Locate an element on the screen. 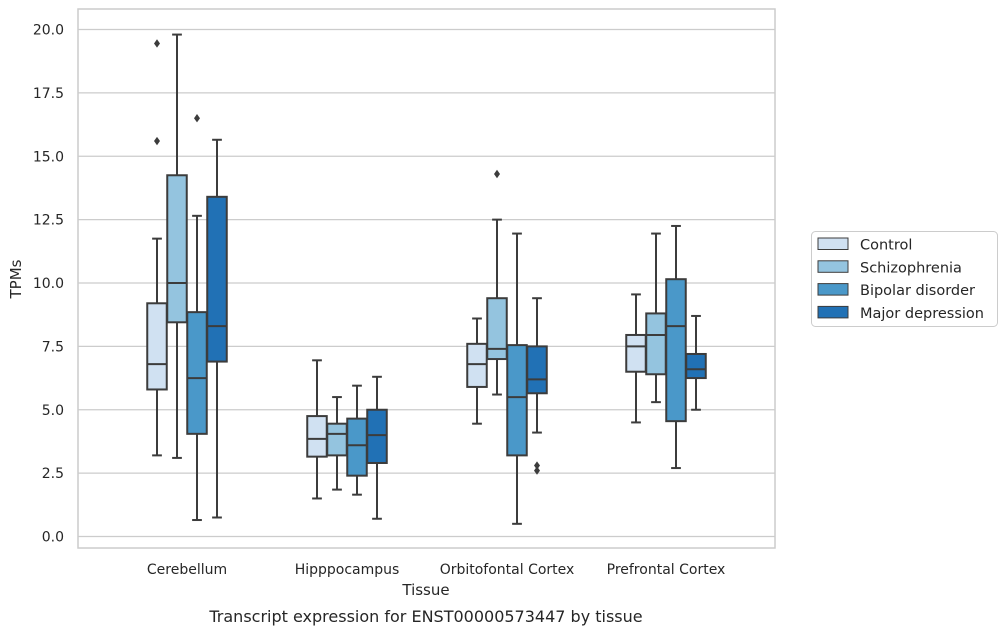 Image resolution: width=1007 pixels, height=634 pixels. y-tick-label: 5.0 is located at coordinates (53, 411).